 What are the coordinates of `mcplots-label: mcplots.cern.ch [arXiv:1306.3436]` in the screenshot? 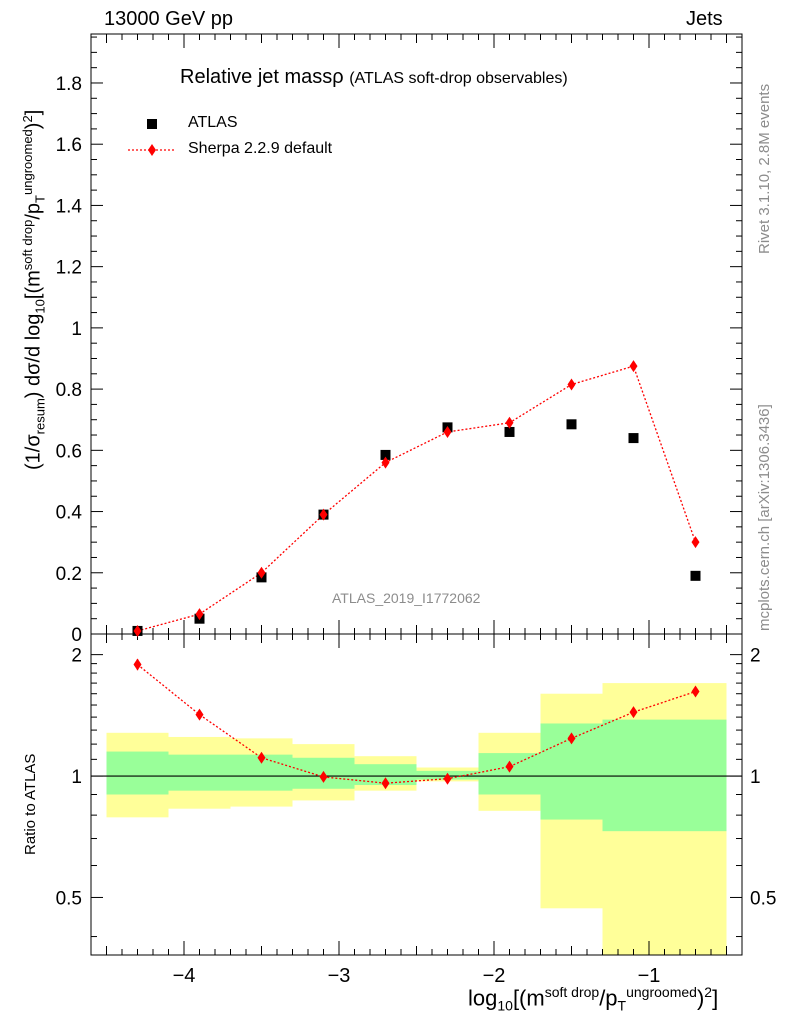 It's located at (764, 517).